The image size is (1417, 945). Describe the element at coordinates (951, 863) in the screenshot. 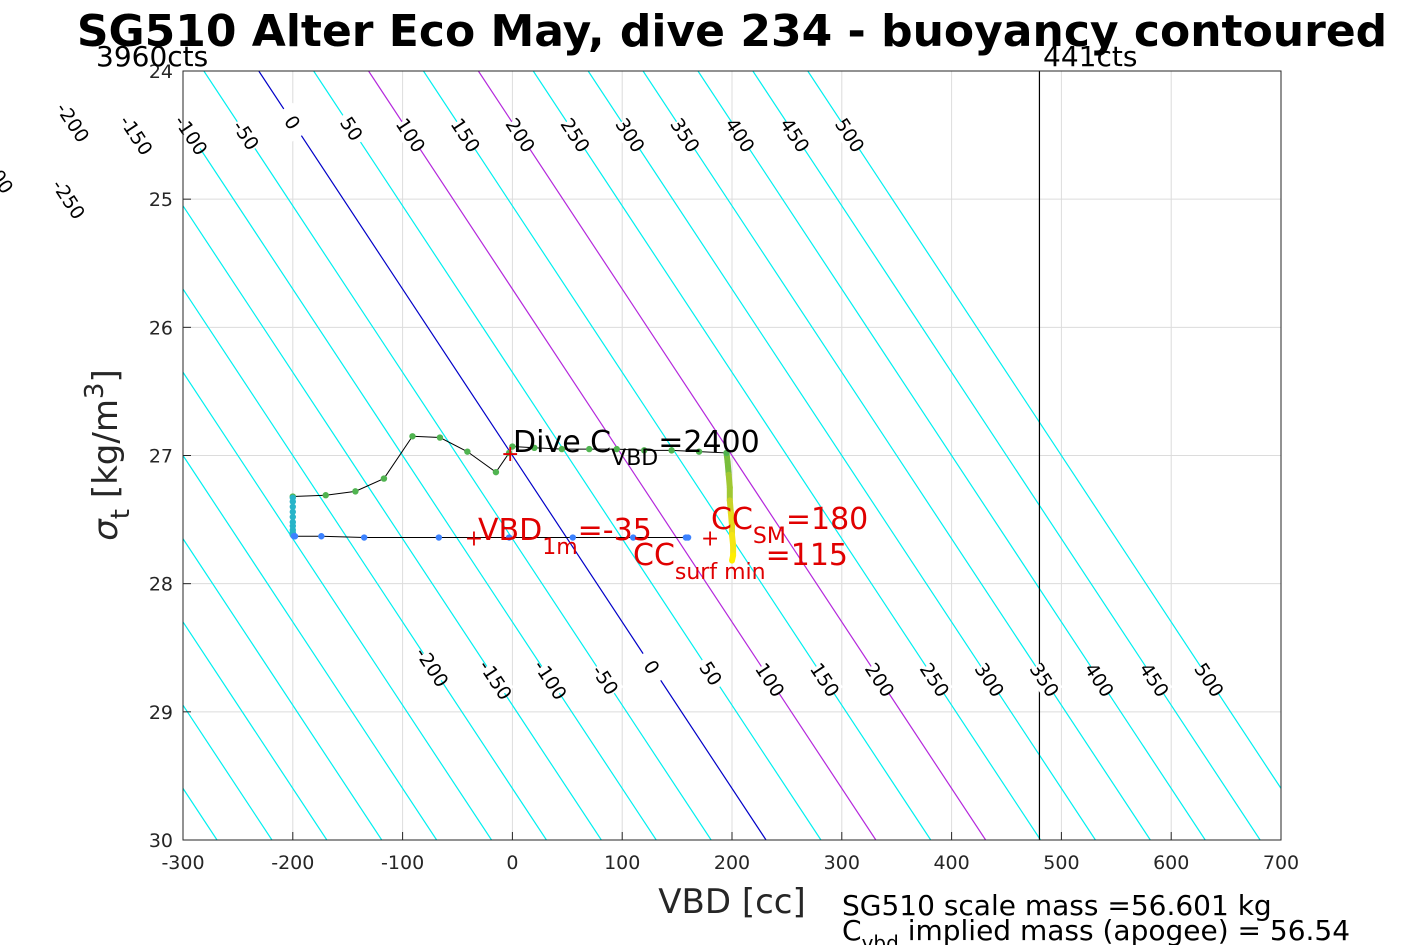

I see `x-tick-label: 400` at that location.